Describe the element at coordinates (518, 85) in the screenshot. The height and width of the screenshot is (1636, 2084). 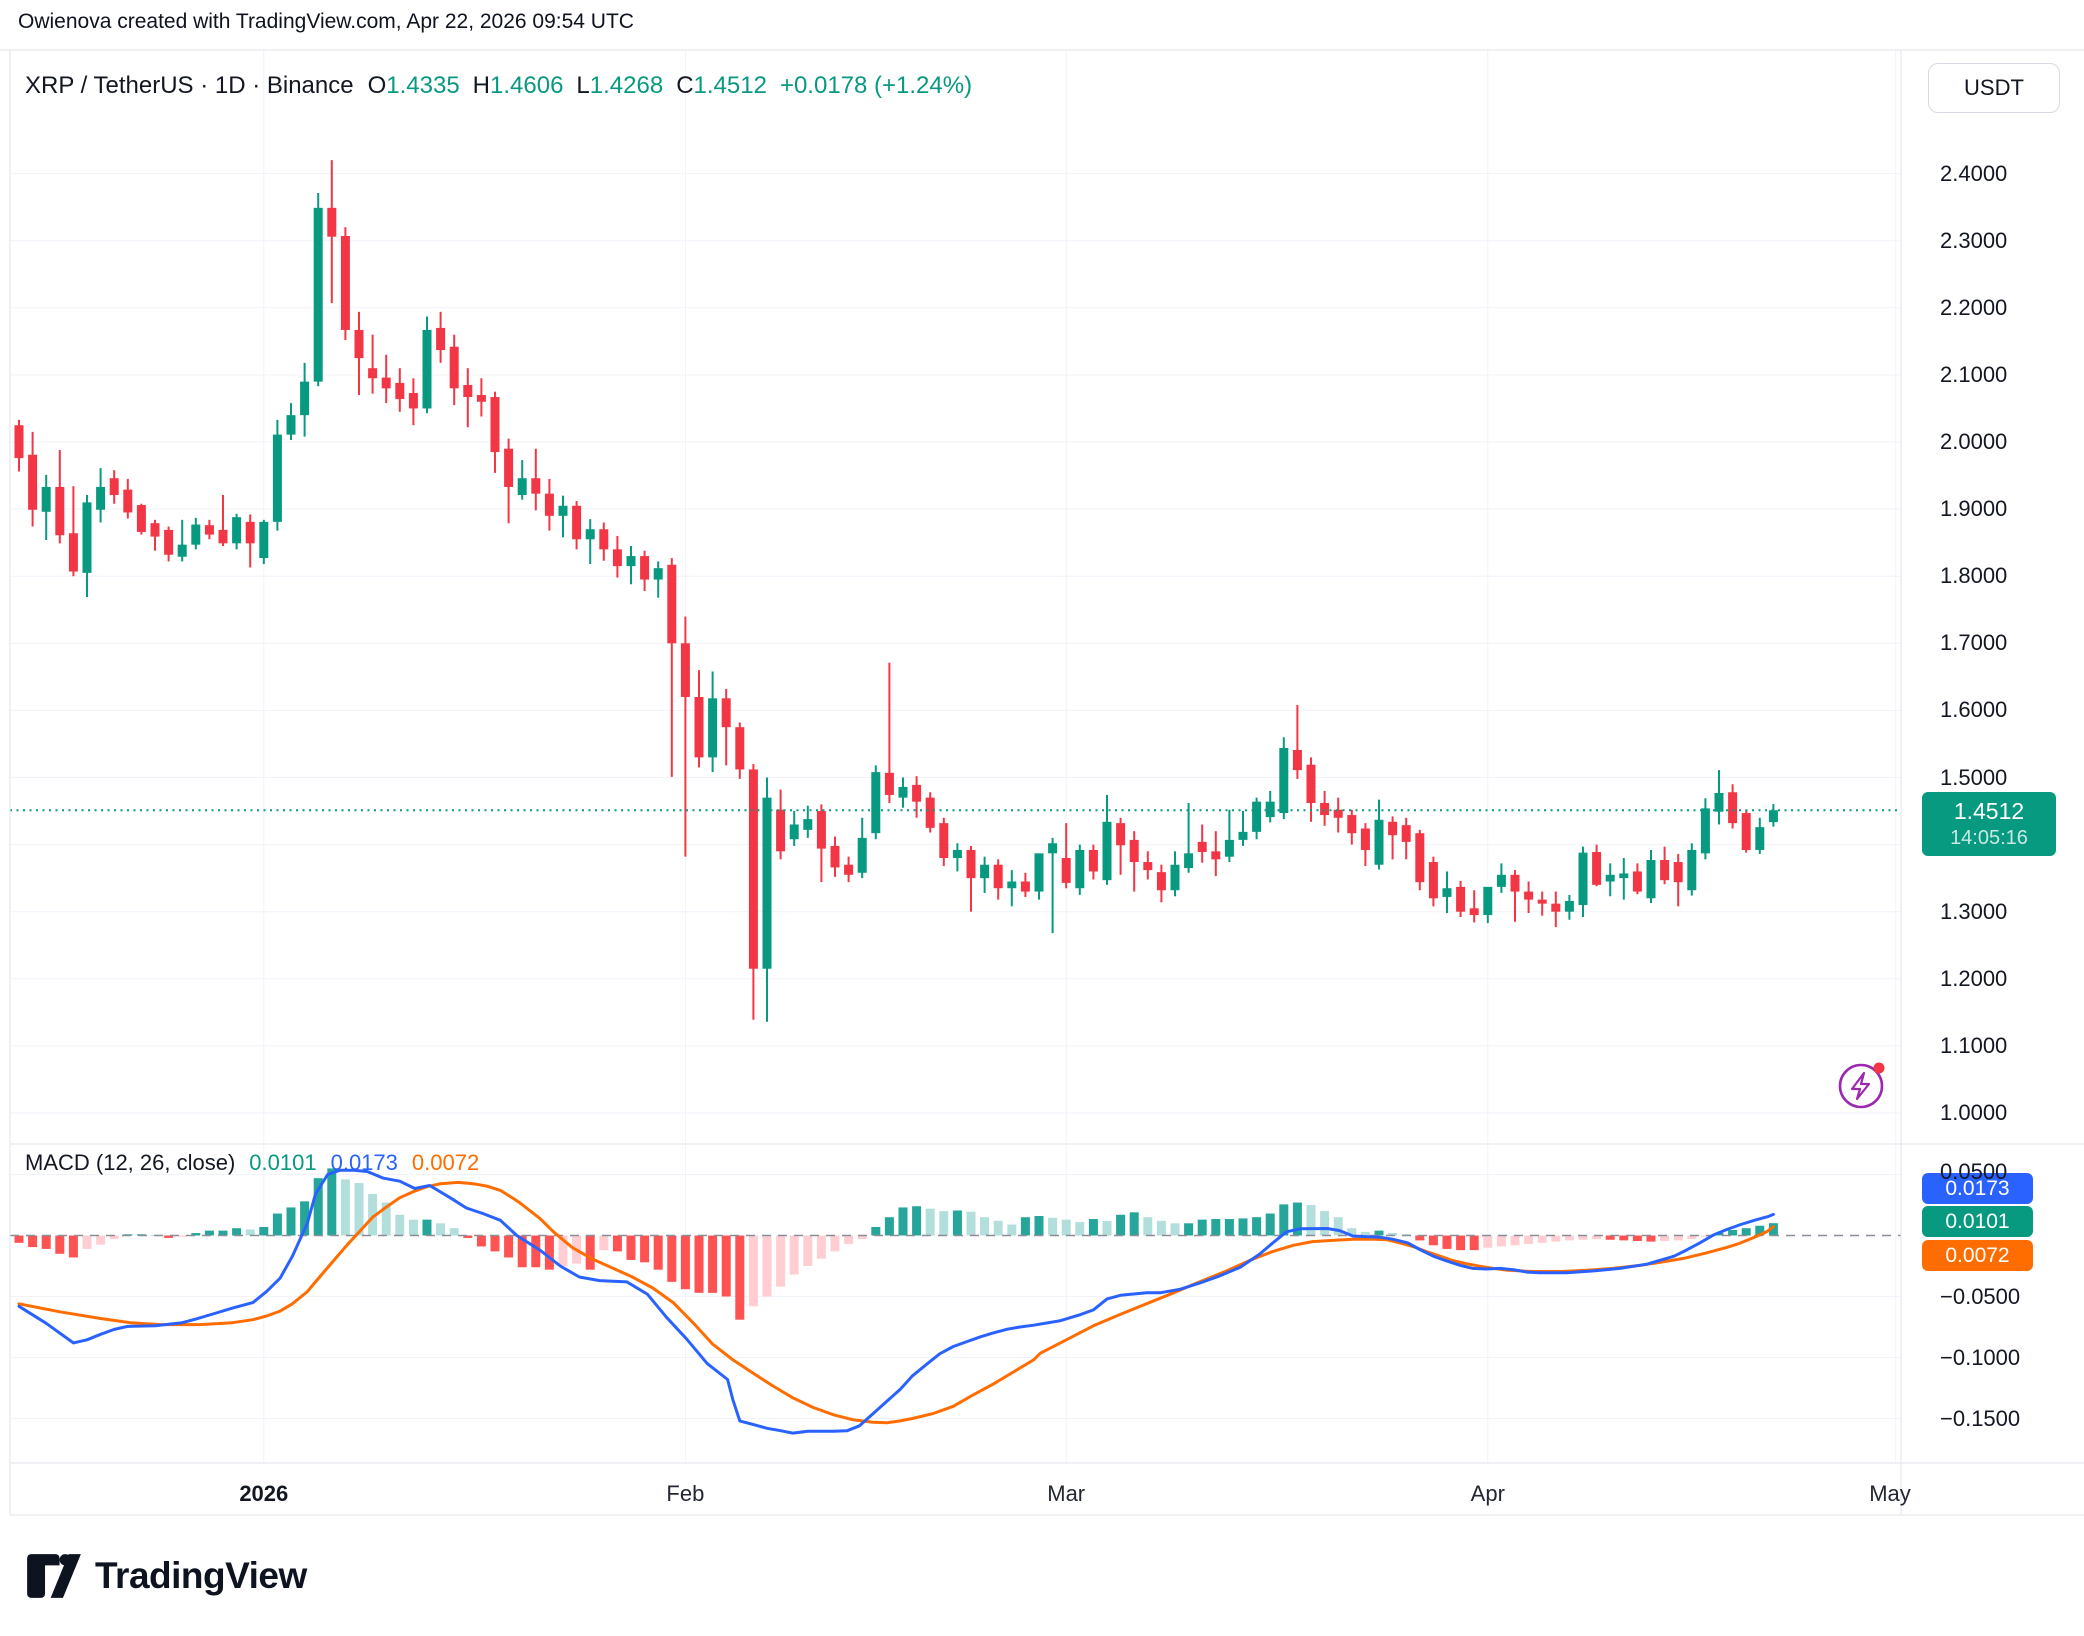
I see `high-value: H1.4606` at that location.